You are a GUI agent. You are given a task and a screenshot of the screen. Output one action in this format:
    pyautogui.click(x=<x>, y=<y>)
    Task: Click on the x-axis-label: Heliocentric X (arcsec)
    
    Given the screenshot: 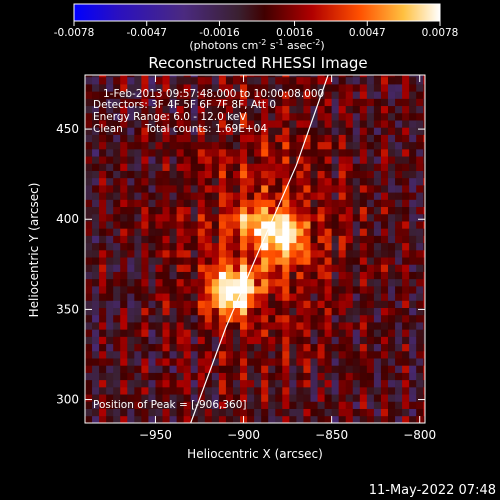 What is the action you would take?
    pyautogui.click(x=255, y=454)
    